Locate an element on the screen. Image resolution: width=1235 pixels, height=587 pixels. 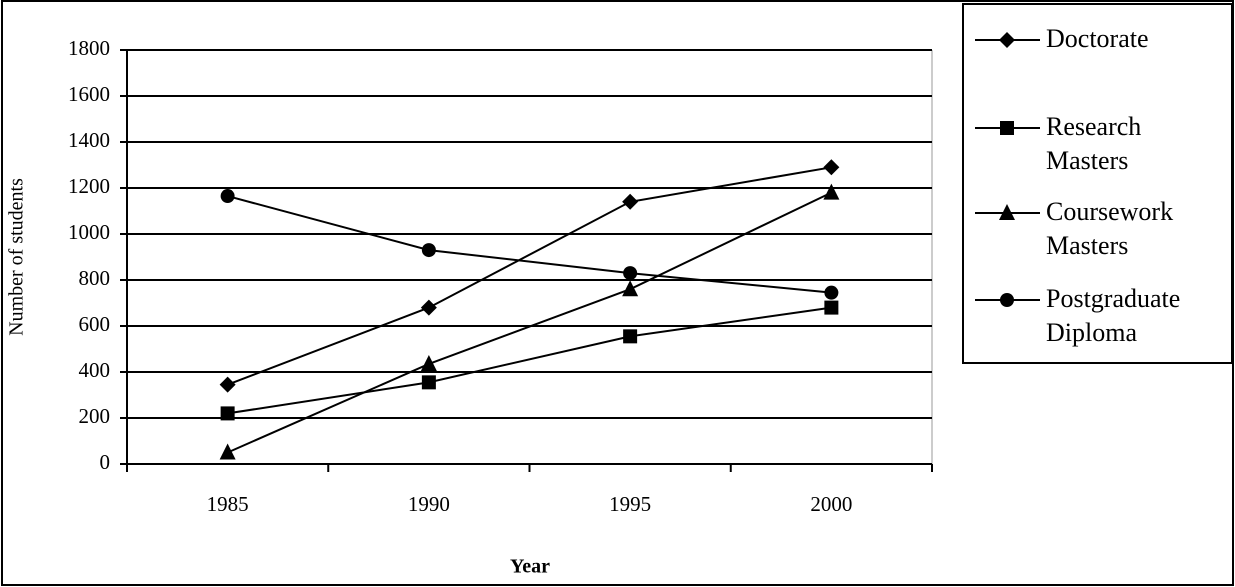
x-tick-label: 1995 is located at coordinates (630, 504).